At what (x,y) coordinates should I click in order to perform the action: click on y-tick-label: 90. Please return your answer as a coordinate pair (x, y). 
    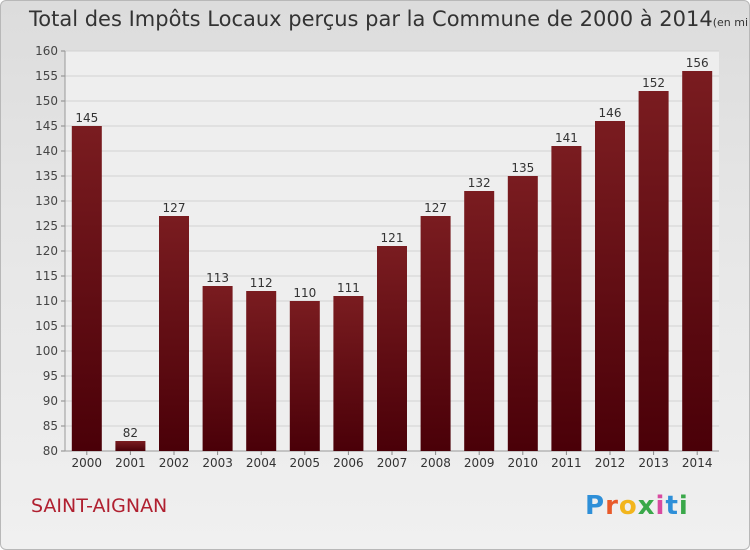
    Looking at the image, I should click on (50, 401).